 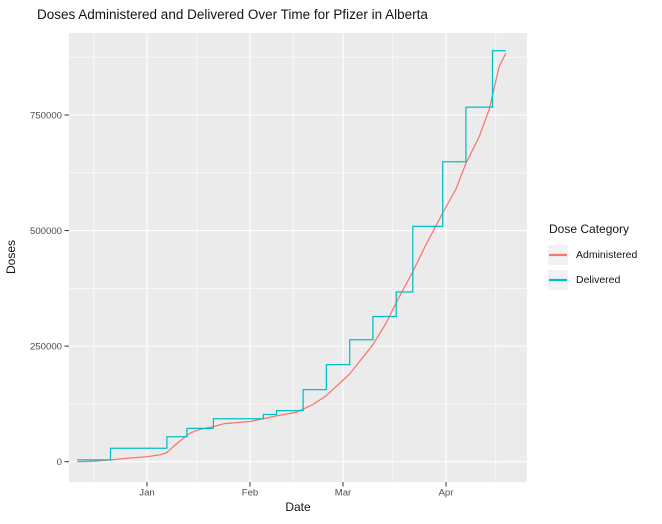 What do you see at coordinates (46, 289) in the screenshot?
I see `y-tick-labels: 0 250000 500000 750000` at bounding box center [46, 289].